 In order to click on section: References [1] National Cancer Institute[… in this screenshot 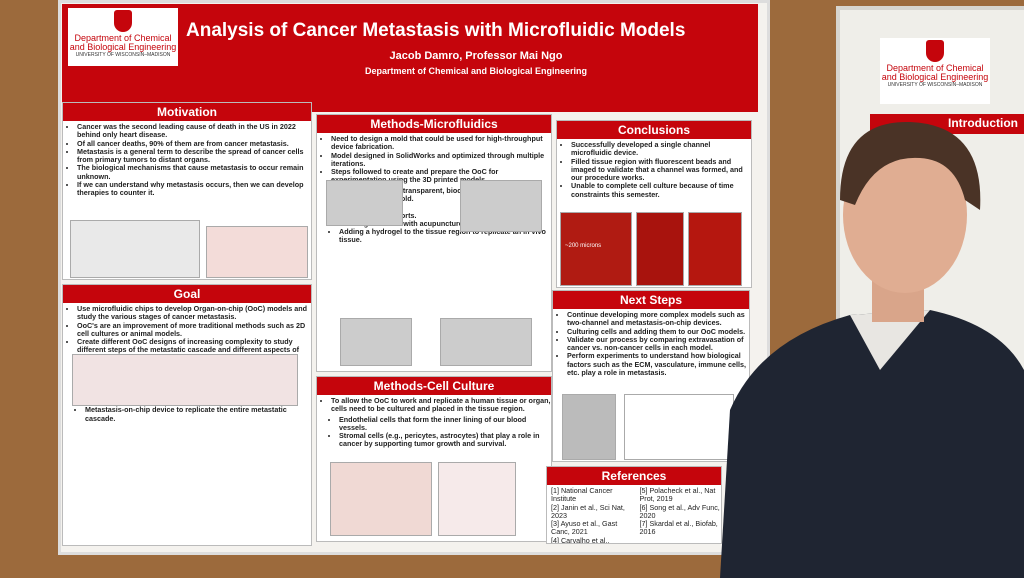, I will do `click(634, 505)`.